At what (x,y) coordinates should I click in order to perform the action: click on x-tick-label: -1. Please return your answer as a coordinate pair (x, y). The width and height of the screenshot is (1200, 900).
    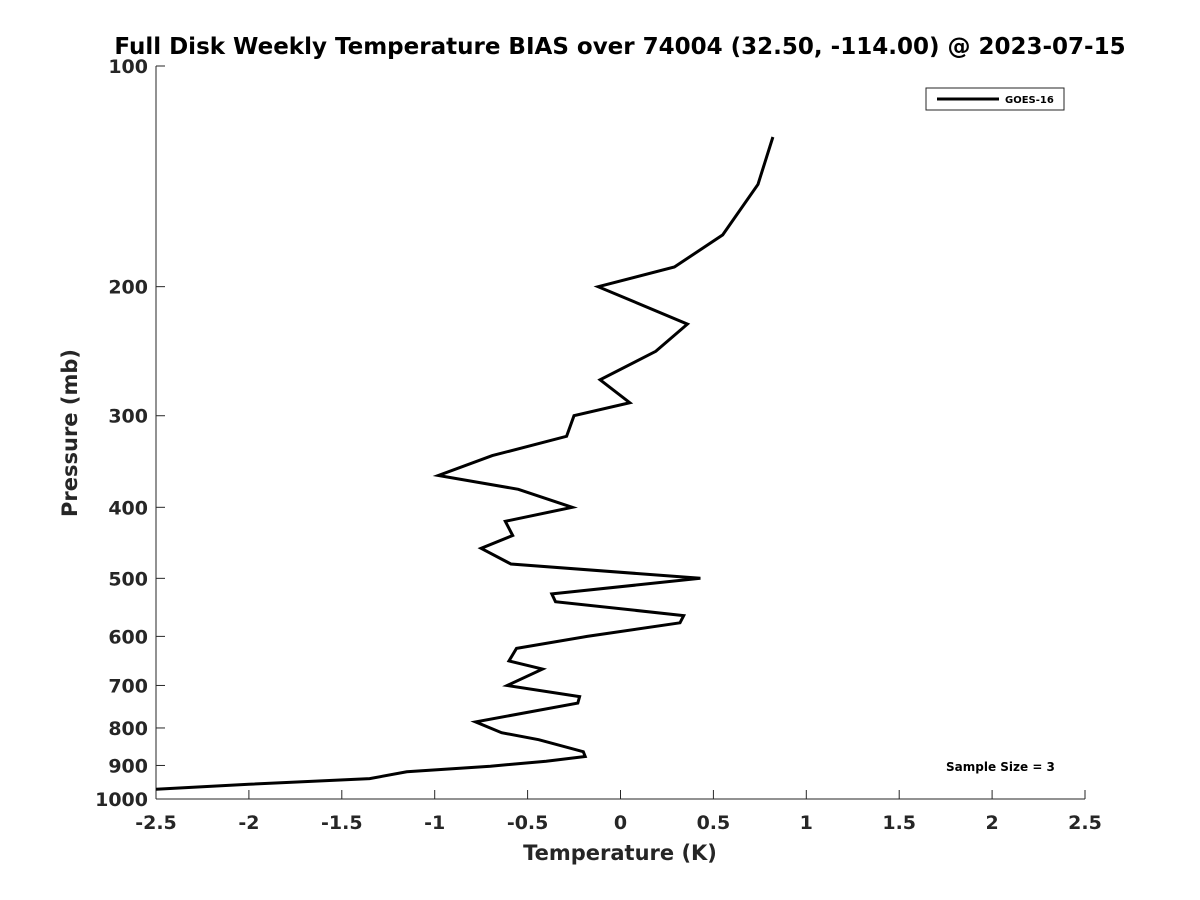
    Looking at the image, I should click on (434, 823).